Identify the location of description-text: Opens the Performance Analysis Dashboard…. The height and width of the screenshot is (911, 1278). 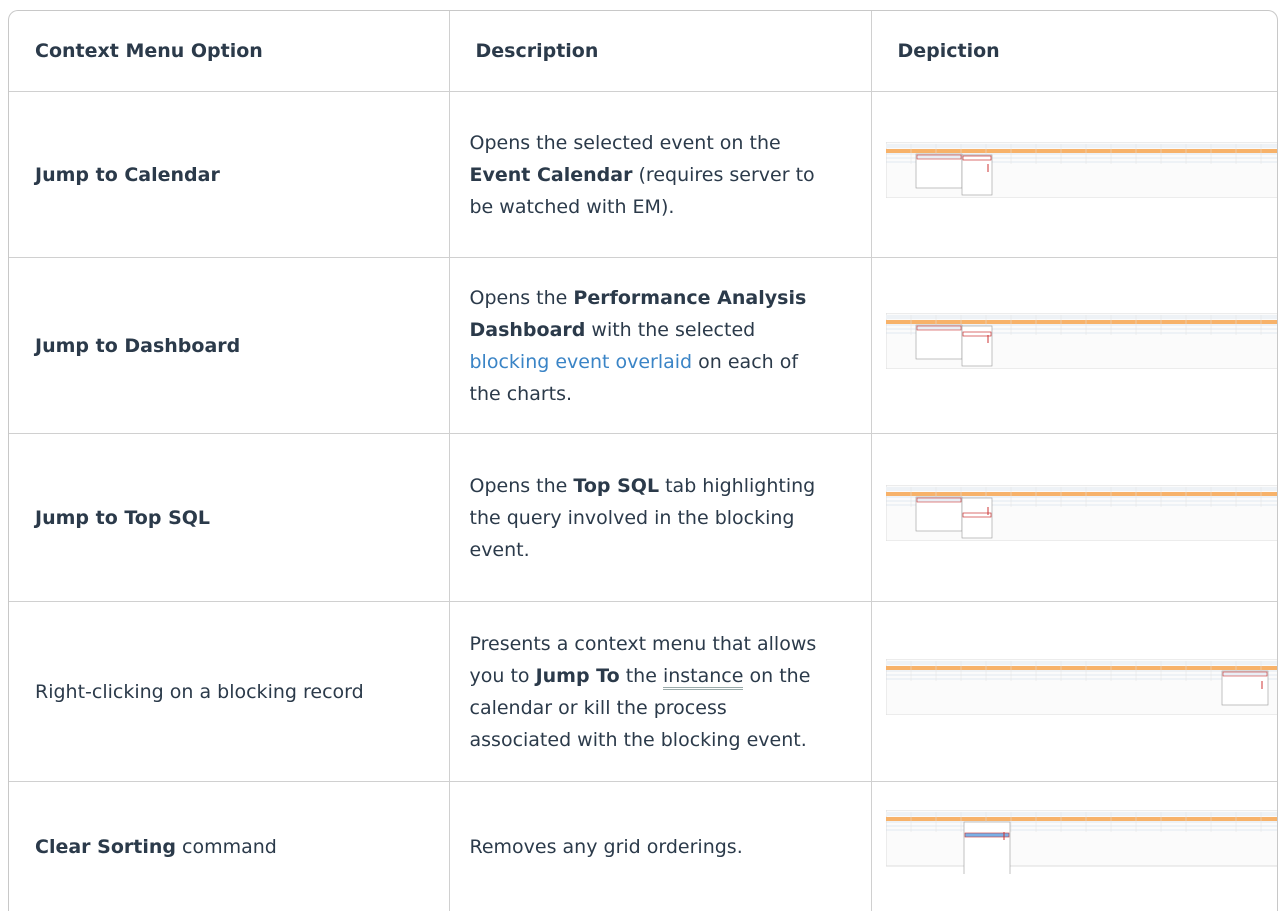
(650, 346).